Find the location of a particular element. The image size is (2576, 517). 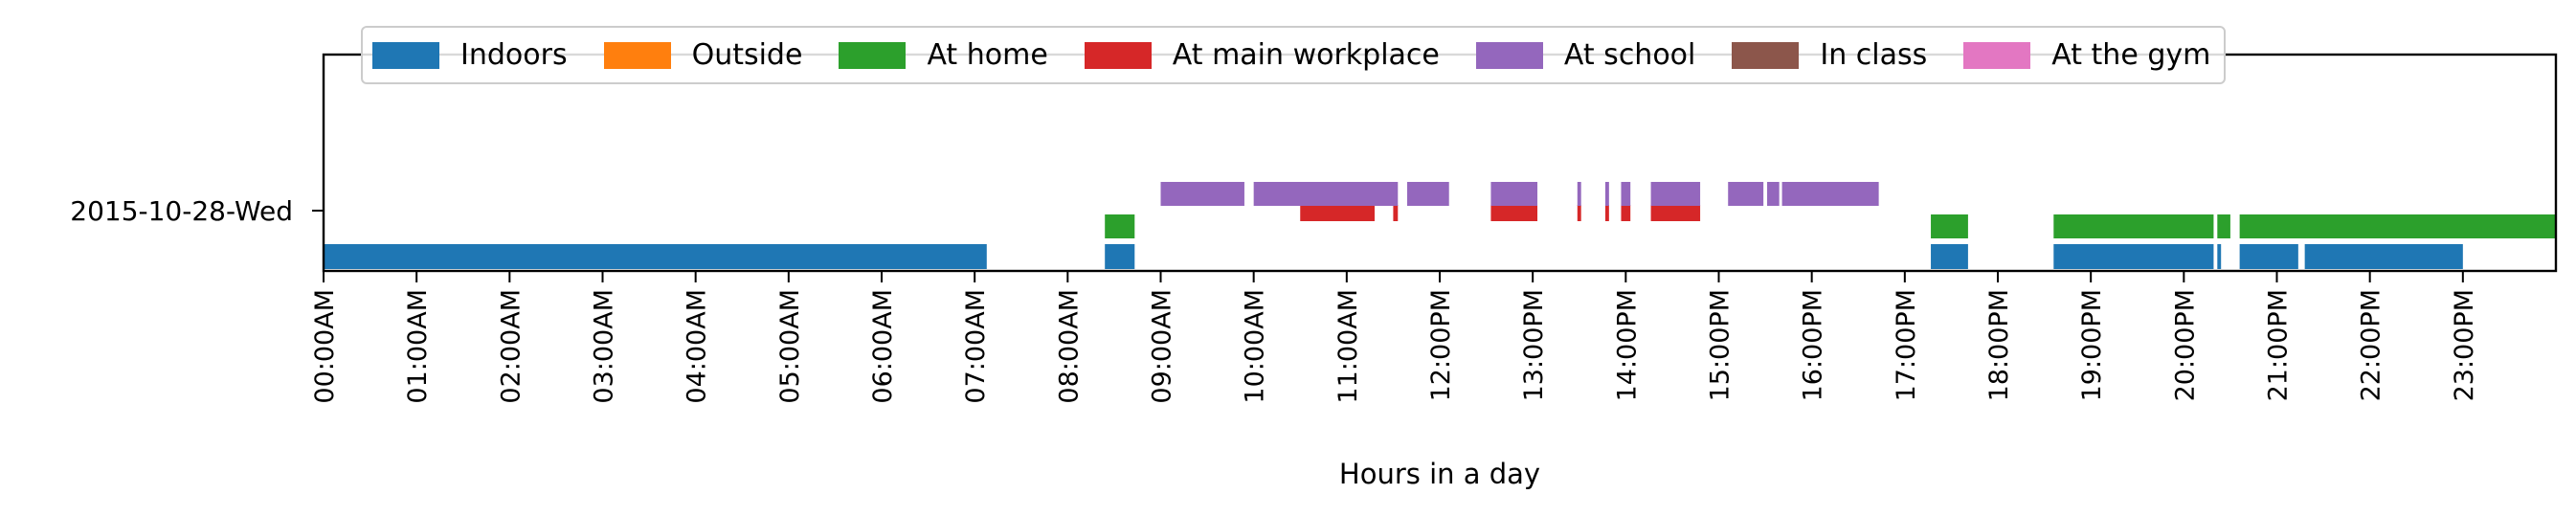

x-tick-label: 10:00AM is located at coordinates (1255, 346).